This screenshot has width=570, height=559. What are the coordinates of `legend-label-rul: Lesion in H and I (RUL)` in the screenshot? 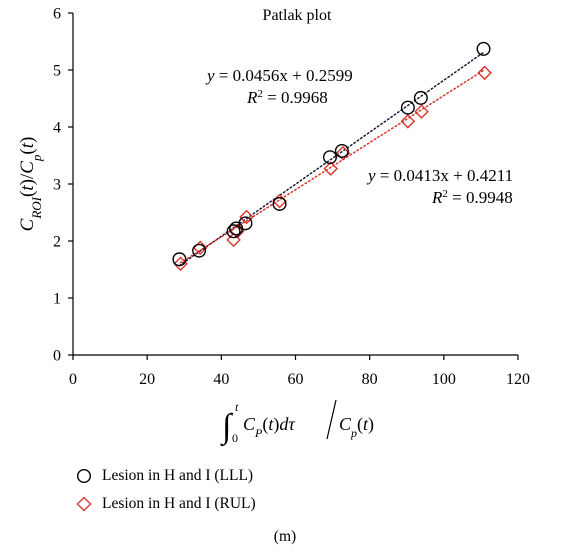 It's located at (179, 503).